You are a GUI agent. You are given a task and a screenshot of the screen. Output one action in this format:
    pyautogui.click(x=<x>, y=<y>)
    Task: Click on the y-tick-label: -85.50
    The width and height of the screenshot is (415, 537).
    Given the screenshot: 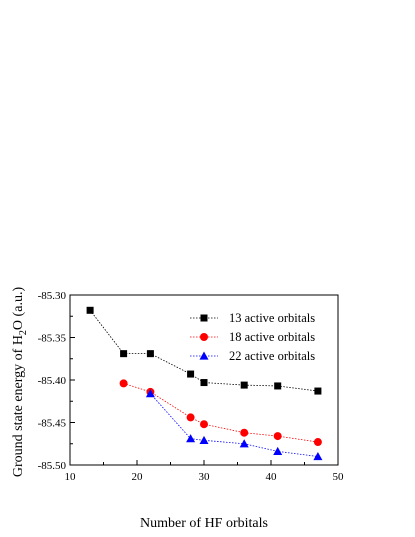 What is the action you would take?
    pyautogui.click(x=52, y=466)
    